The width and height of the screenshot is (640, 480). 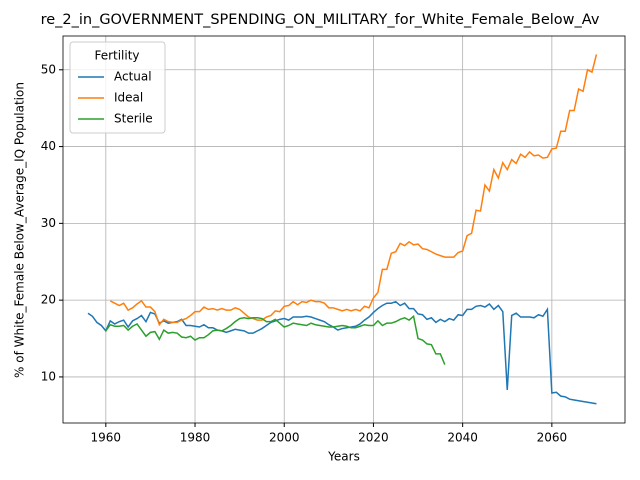 I want to click on legend-box, so click(x=117, y=87).